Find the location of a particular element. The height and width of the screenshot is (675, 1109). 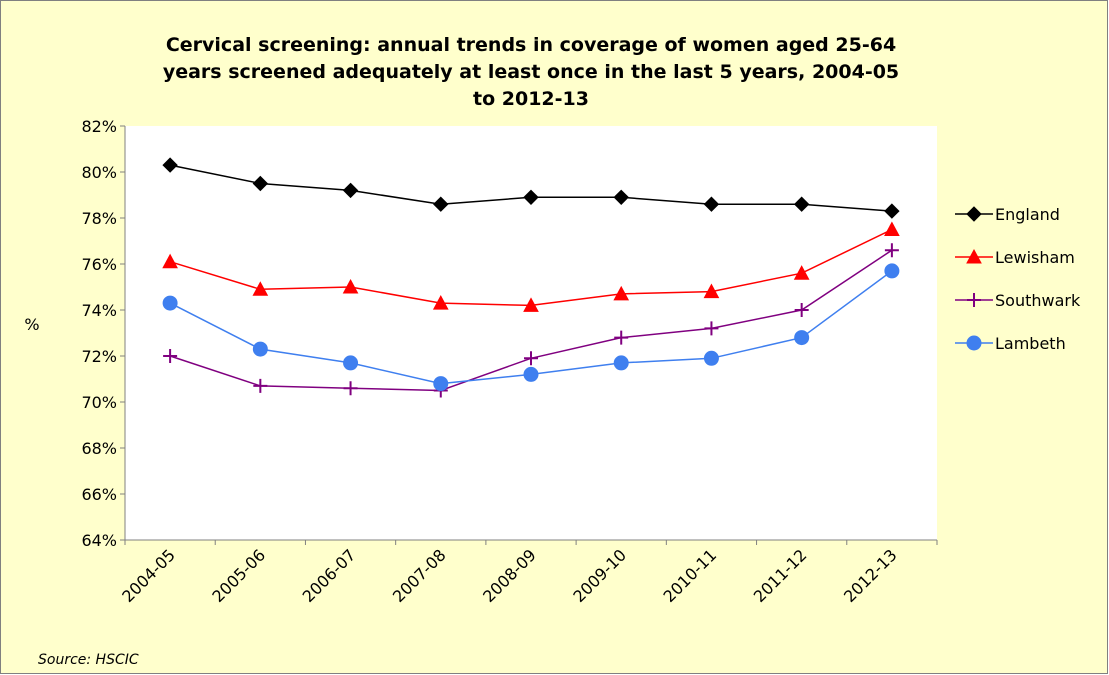

y-tick-label: 82% is located at coordinates (99, 126).